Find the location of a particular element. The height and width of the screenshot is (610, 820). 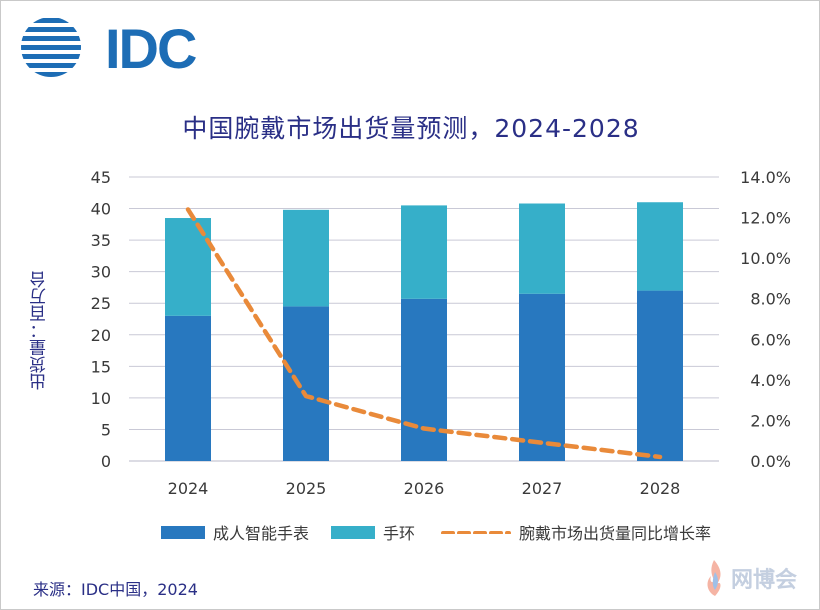

idc-logo: IDC is located at coordinates (108, 47).